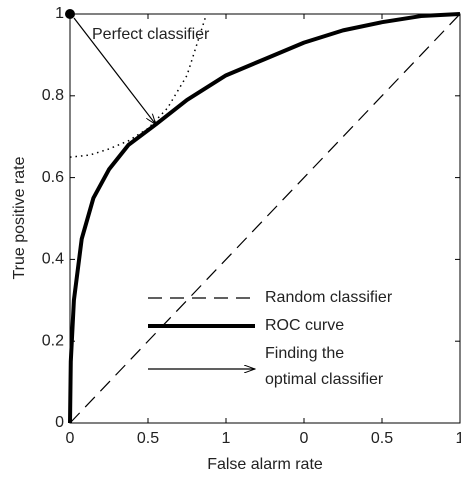  I want to click on y-axis-label: True positive rate, so click(19, 217).